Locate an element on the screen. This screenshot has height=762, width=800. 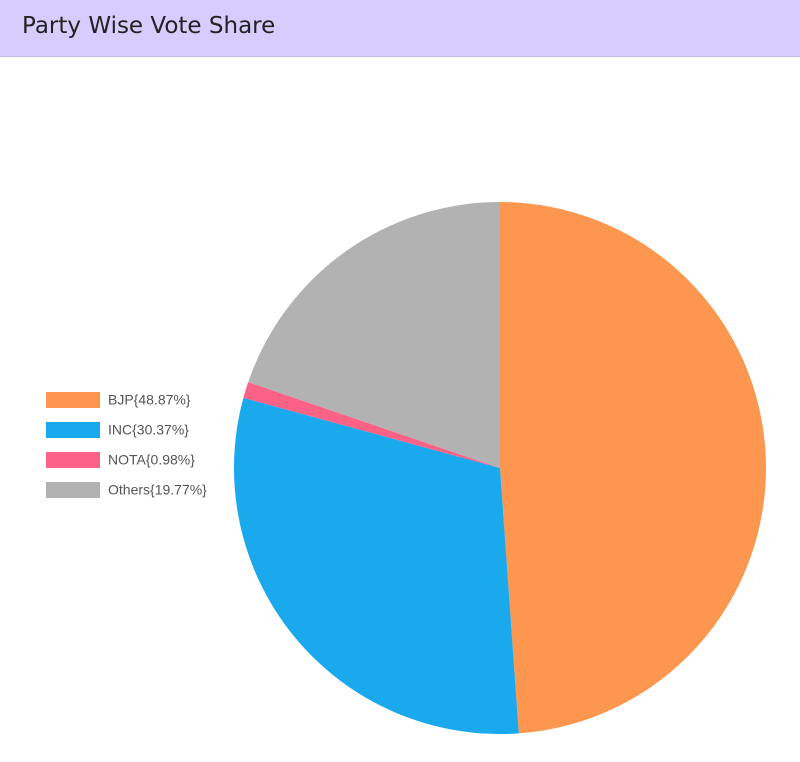
legend-label: BJP{48.87%} is located at coordinates (149, 400).